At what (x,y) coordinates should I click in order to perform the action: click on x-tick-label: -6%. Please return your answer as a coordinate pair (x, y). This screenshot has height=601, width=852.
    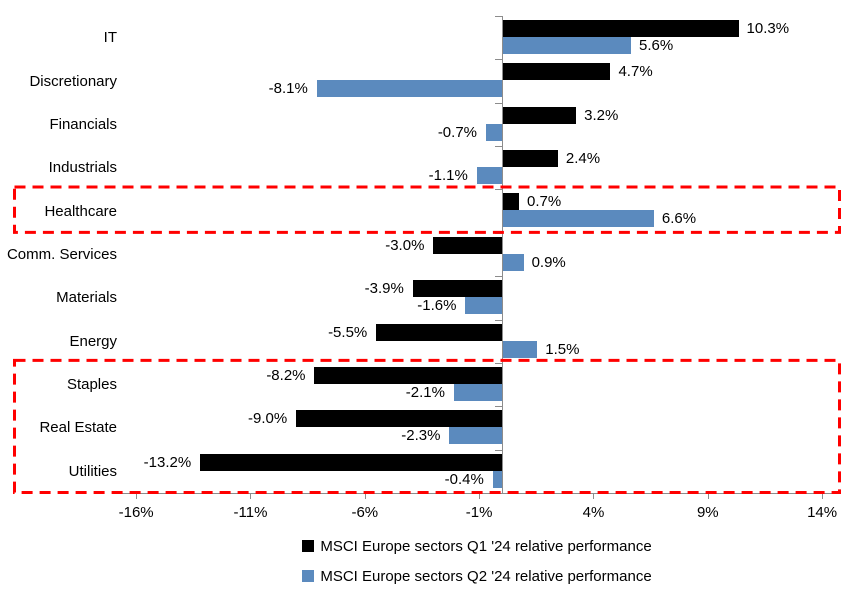
    Looking at the image, I should click on (365, 512).